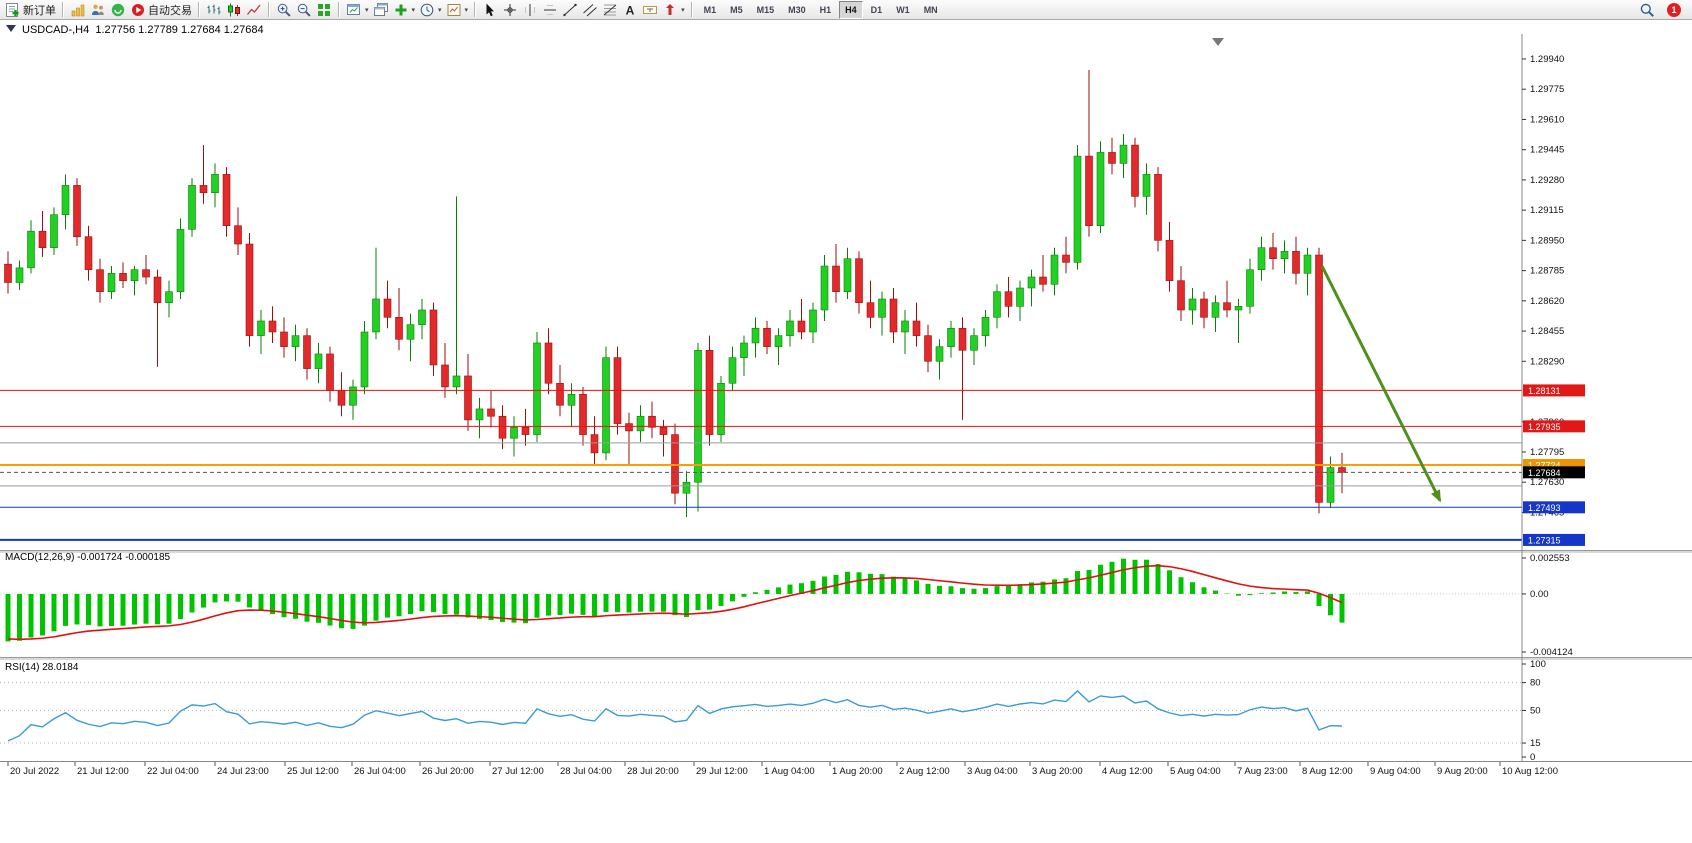 This screenshot has height=843, width=1692. Describe the element at coordinates (1539, 594) in the screenshot. I see `svg-text: 0.00` at that location.